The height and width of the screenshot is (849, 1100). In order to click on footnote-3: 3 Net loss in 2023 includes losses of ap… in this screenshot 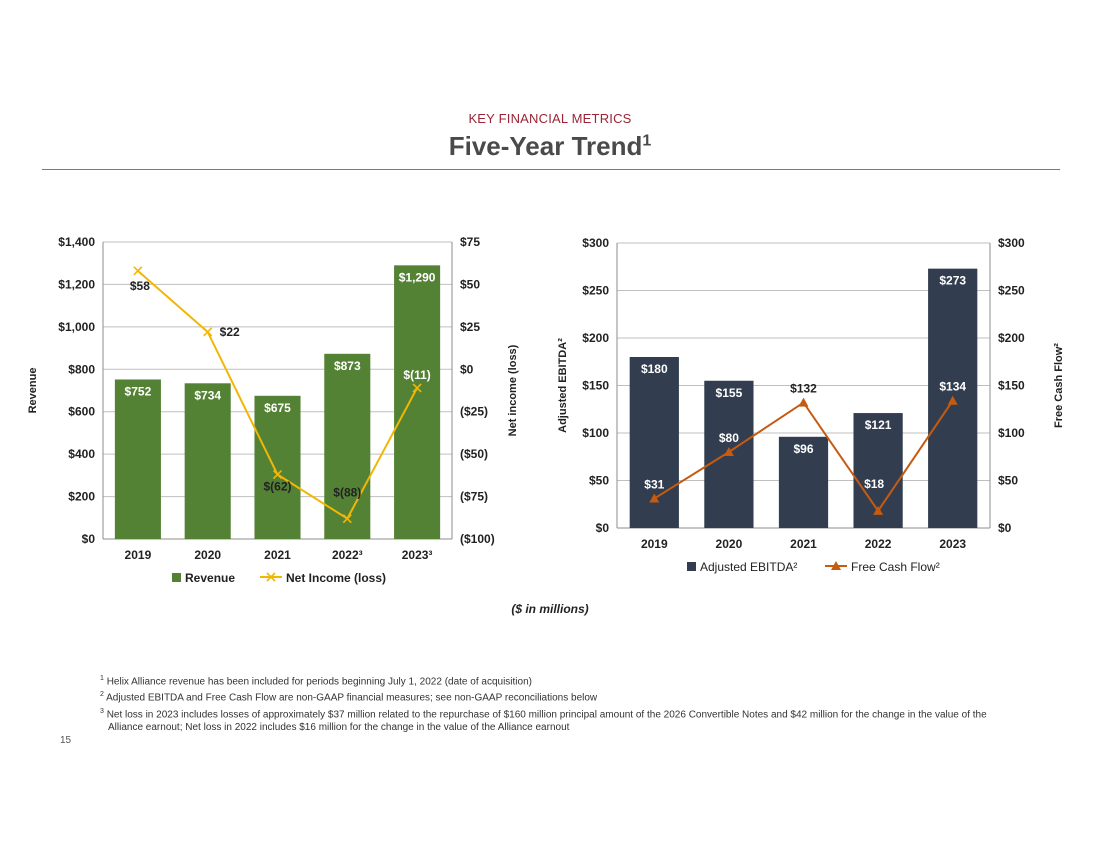, I will do `click(550, 719)`.